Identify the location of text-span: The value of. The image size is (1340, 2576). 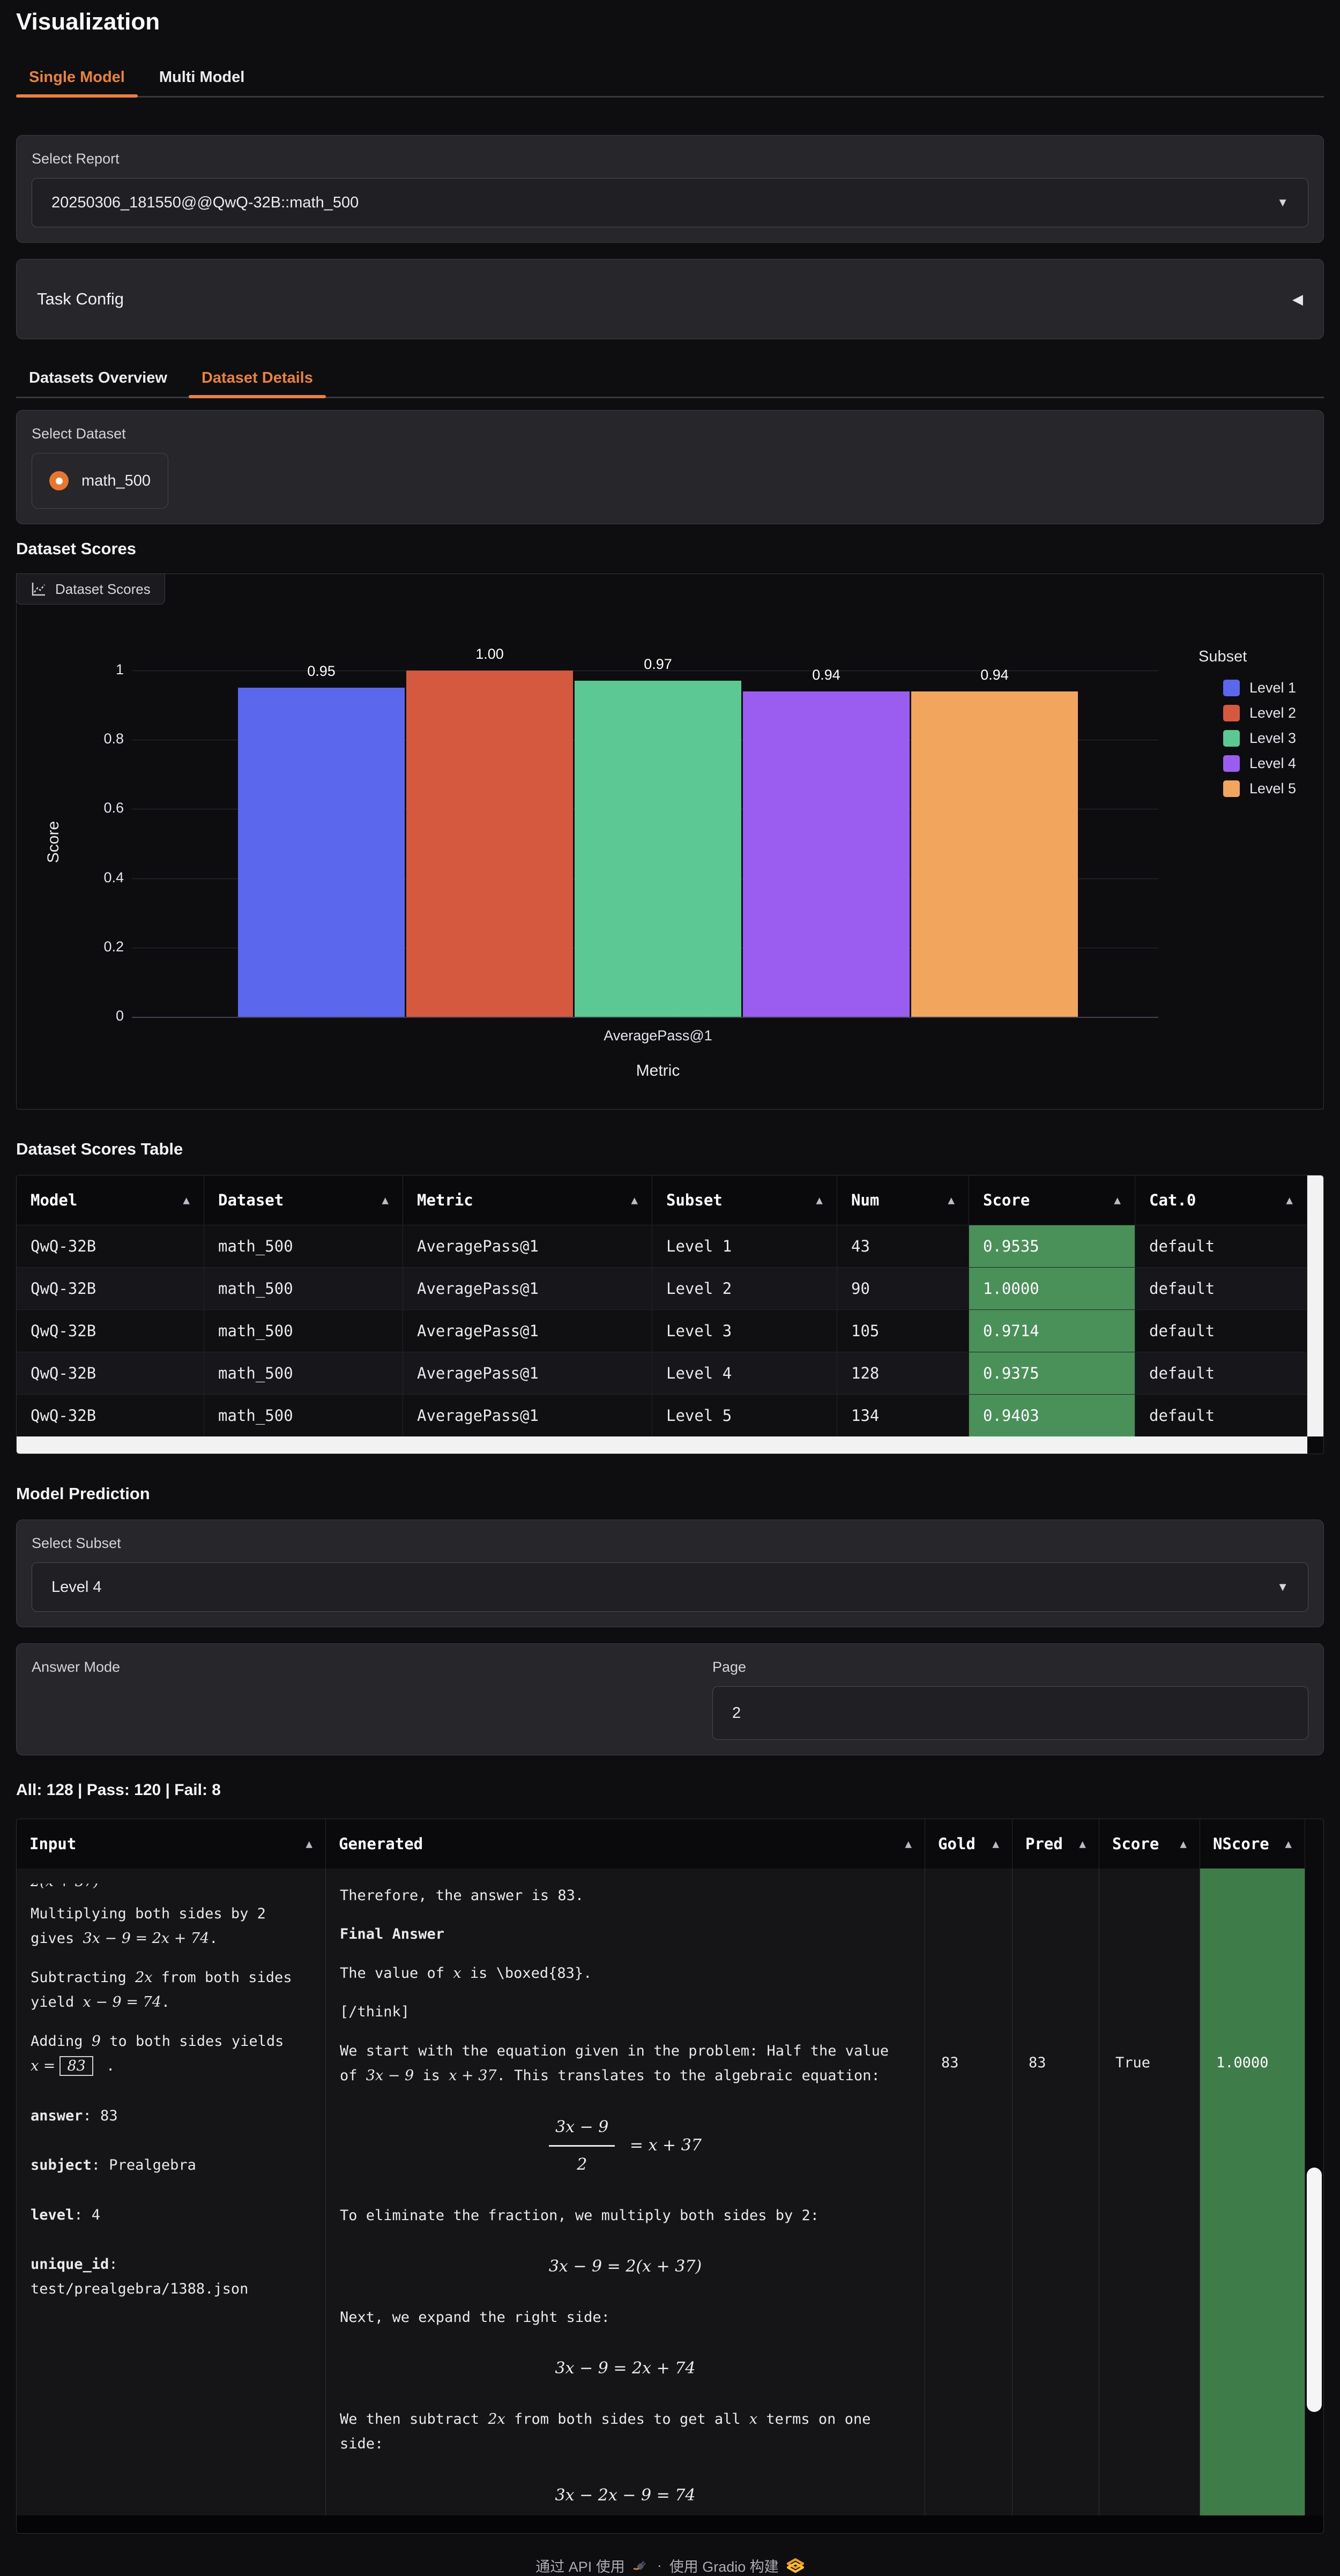
(397, 1973).